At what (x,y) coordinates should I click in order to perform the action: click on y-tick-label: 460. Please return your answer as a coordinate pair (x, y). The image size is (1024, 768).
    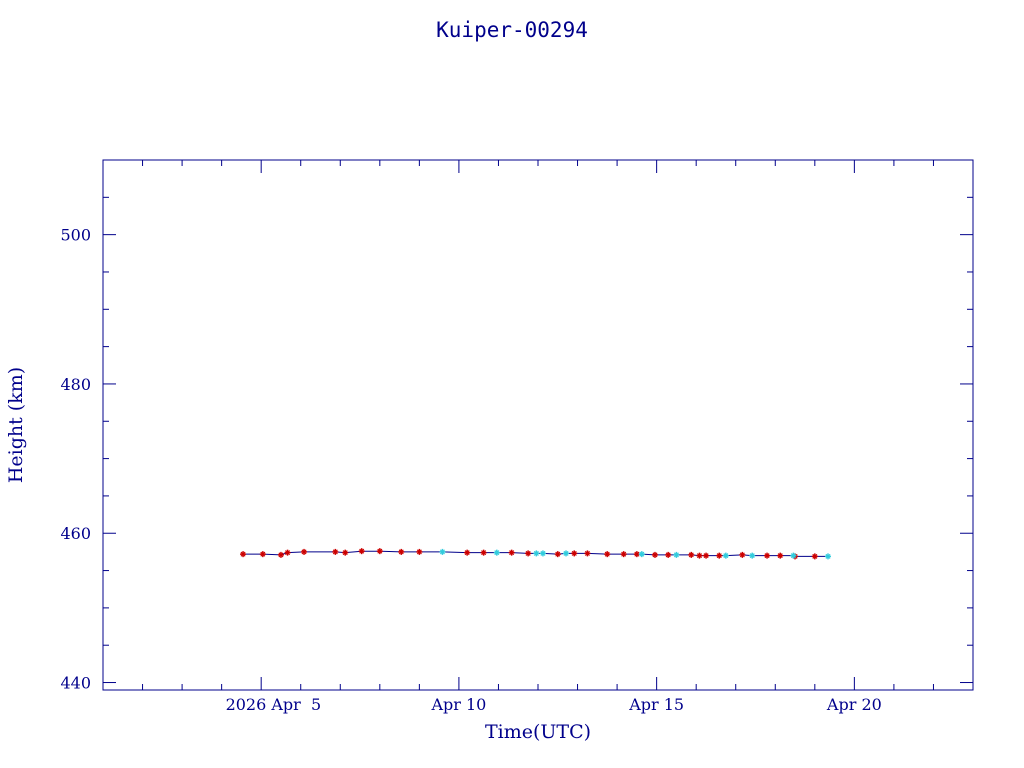
    Looking at the image, I should click on (75, 533).